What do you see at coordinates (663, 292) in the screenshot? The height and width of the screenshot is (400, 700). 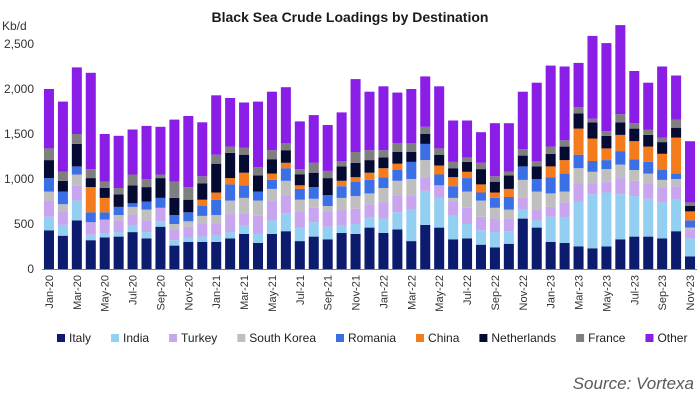 I see `x-tick-label: Sep-23` at bounding box center [663, 292].